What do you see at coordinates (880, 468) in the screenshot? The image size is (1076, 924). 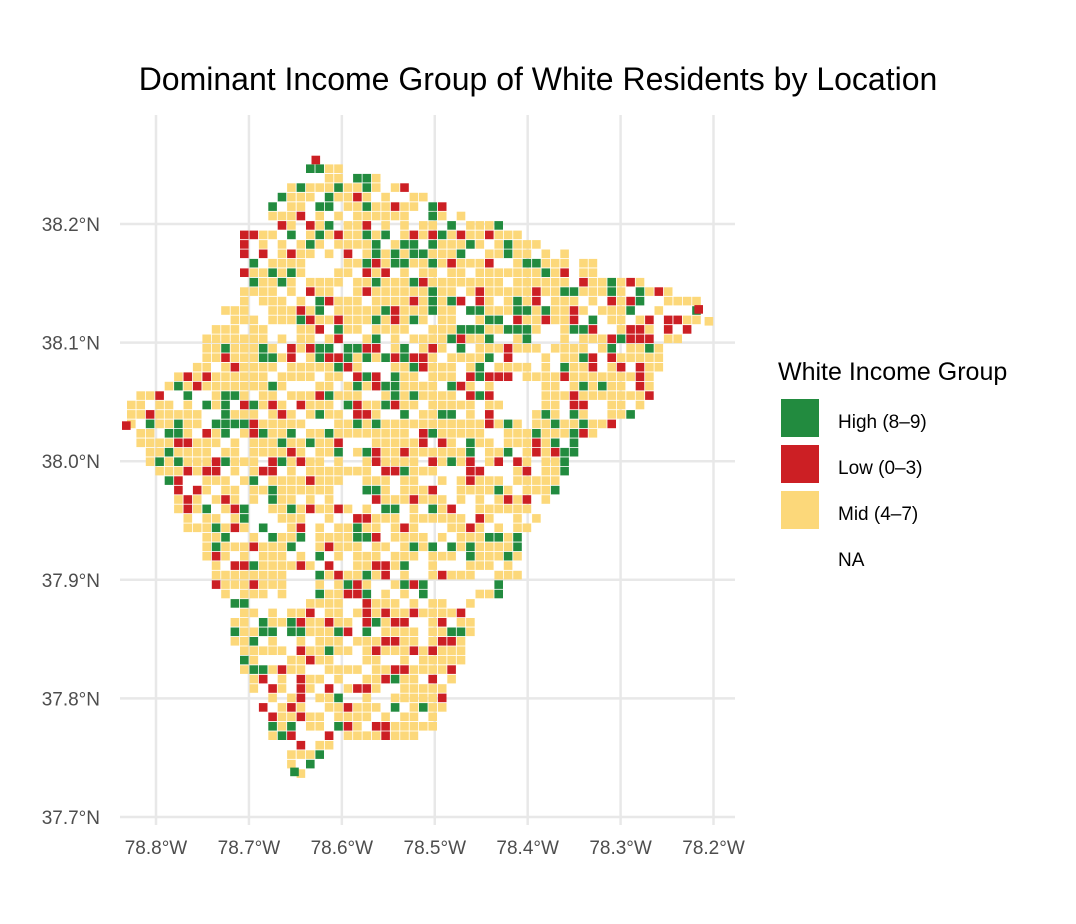 I see `legend-label-low: Low (0–3)` at bounding box center [880, 468].